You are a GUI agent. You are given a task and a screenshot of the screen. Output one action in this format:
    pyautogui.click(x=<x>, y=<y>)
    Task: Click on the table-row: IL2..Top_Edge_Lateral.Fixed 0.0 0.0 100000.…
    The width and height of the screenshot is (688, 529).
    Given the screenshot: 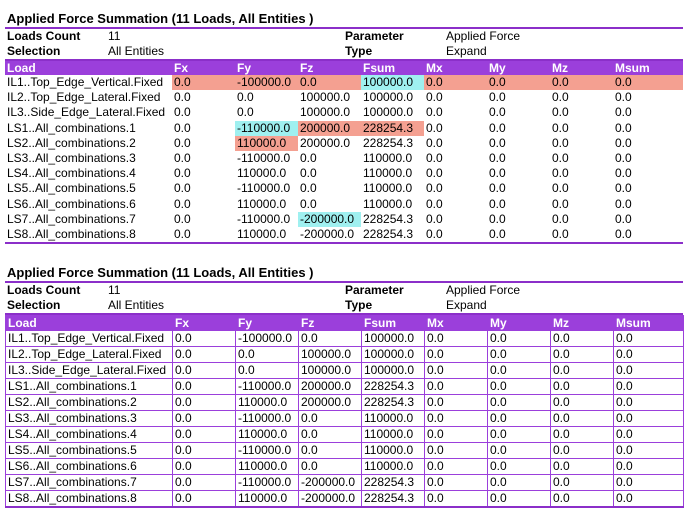 What is the action you would take?
    pyautogui.click(x=344, y=97)
    